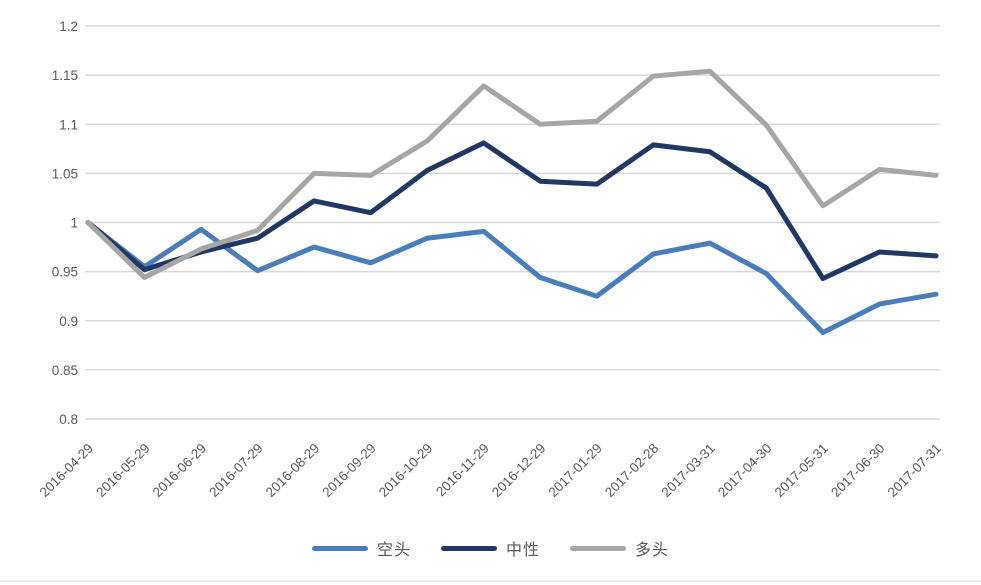 This screenshot has height=585, width=981. I want to click on x-tick-label: 2017-01-29, so click(574, 470).